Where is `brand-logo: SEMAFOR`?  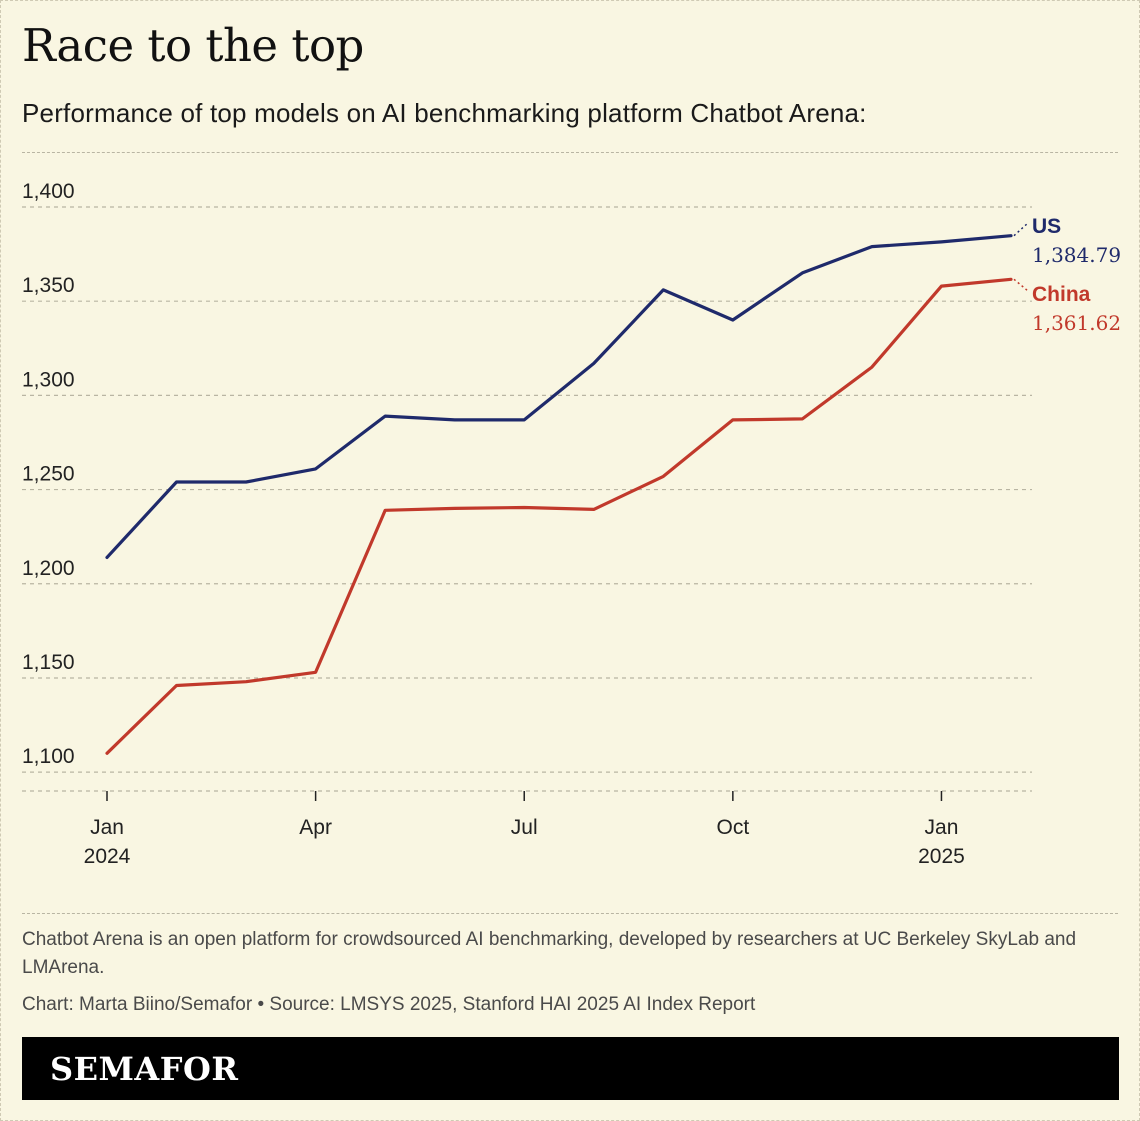 brand-logo: SEMAFOR is located at coordinates (144, 1069).